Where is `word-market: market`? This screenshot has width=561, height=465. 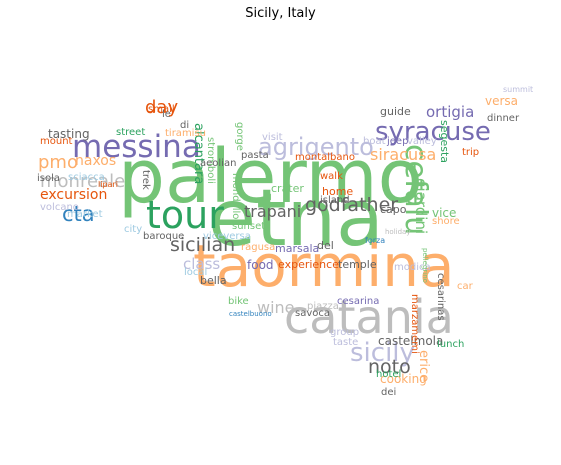 word-market: market is located at coordinates (85, 214).